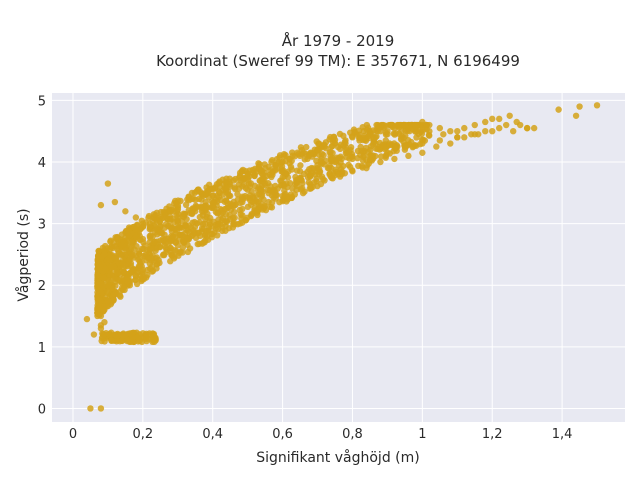  Describe the element at coordinates (42, 255) in the screenshot. I see `y-tick-labels: 0 1 2 3 4 5` at that location.